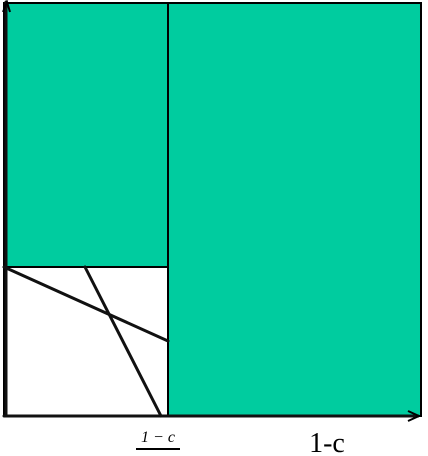 The image size is (428, 456). Describe the element at coordinates (327, 442) in the screenshot. I see `axis-label-1-minus-c: 1-c` at that location.